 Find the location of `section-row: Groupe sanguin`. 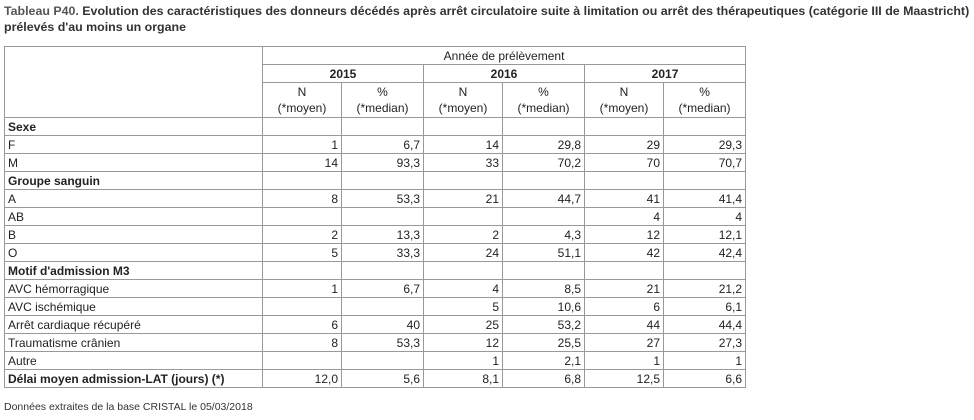

section-row: Groupe sanguin is located at coordinates (375, 180).